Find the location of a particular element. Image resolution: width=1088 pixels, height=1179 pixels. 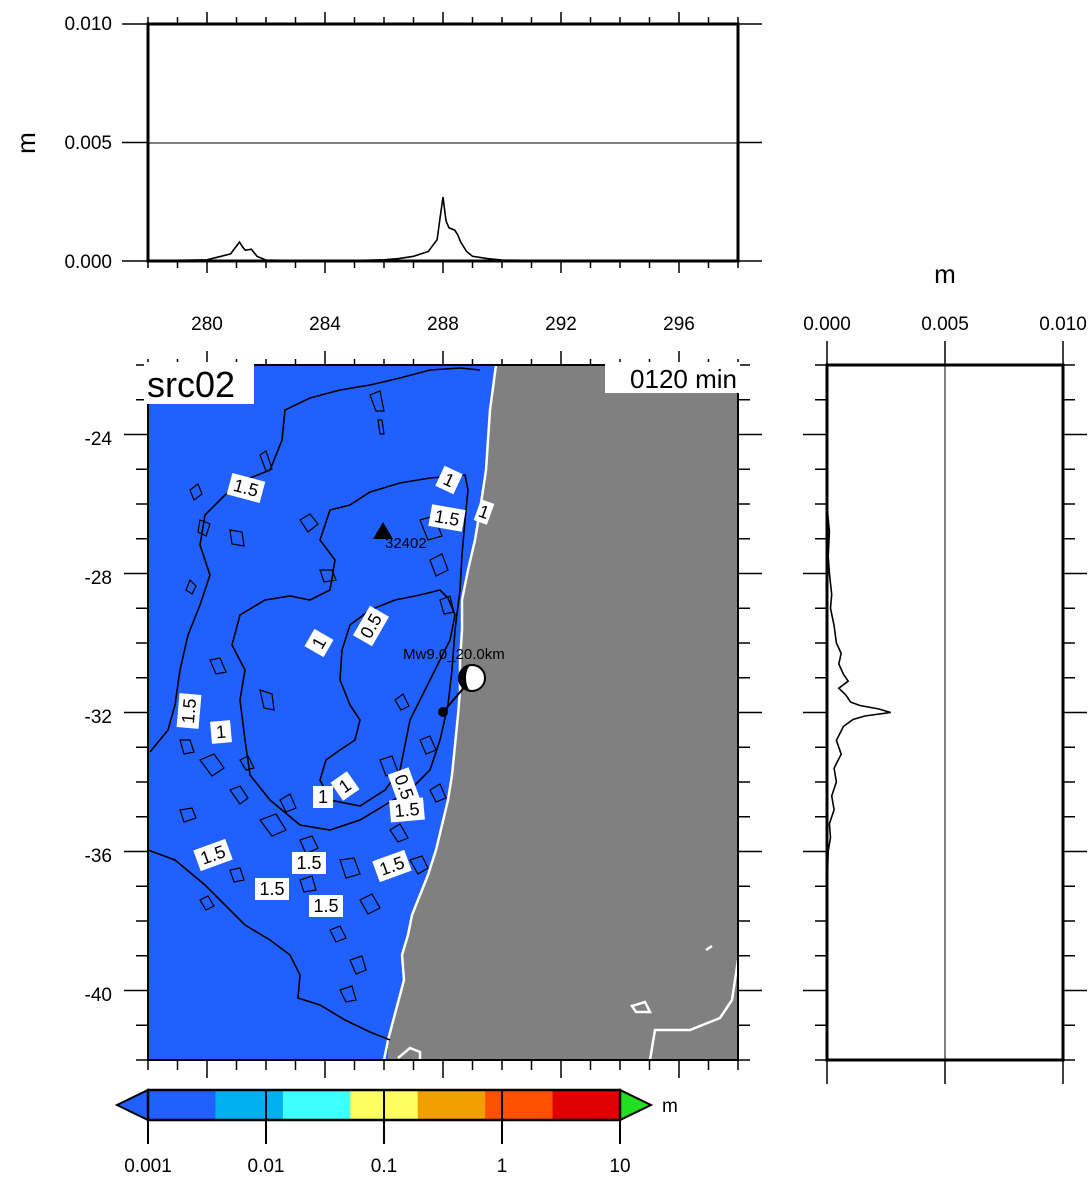

source-label: src02 is located at coordinates (191, 384).